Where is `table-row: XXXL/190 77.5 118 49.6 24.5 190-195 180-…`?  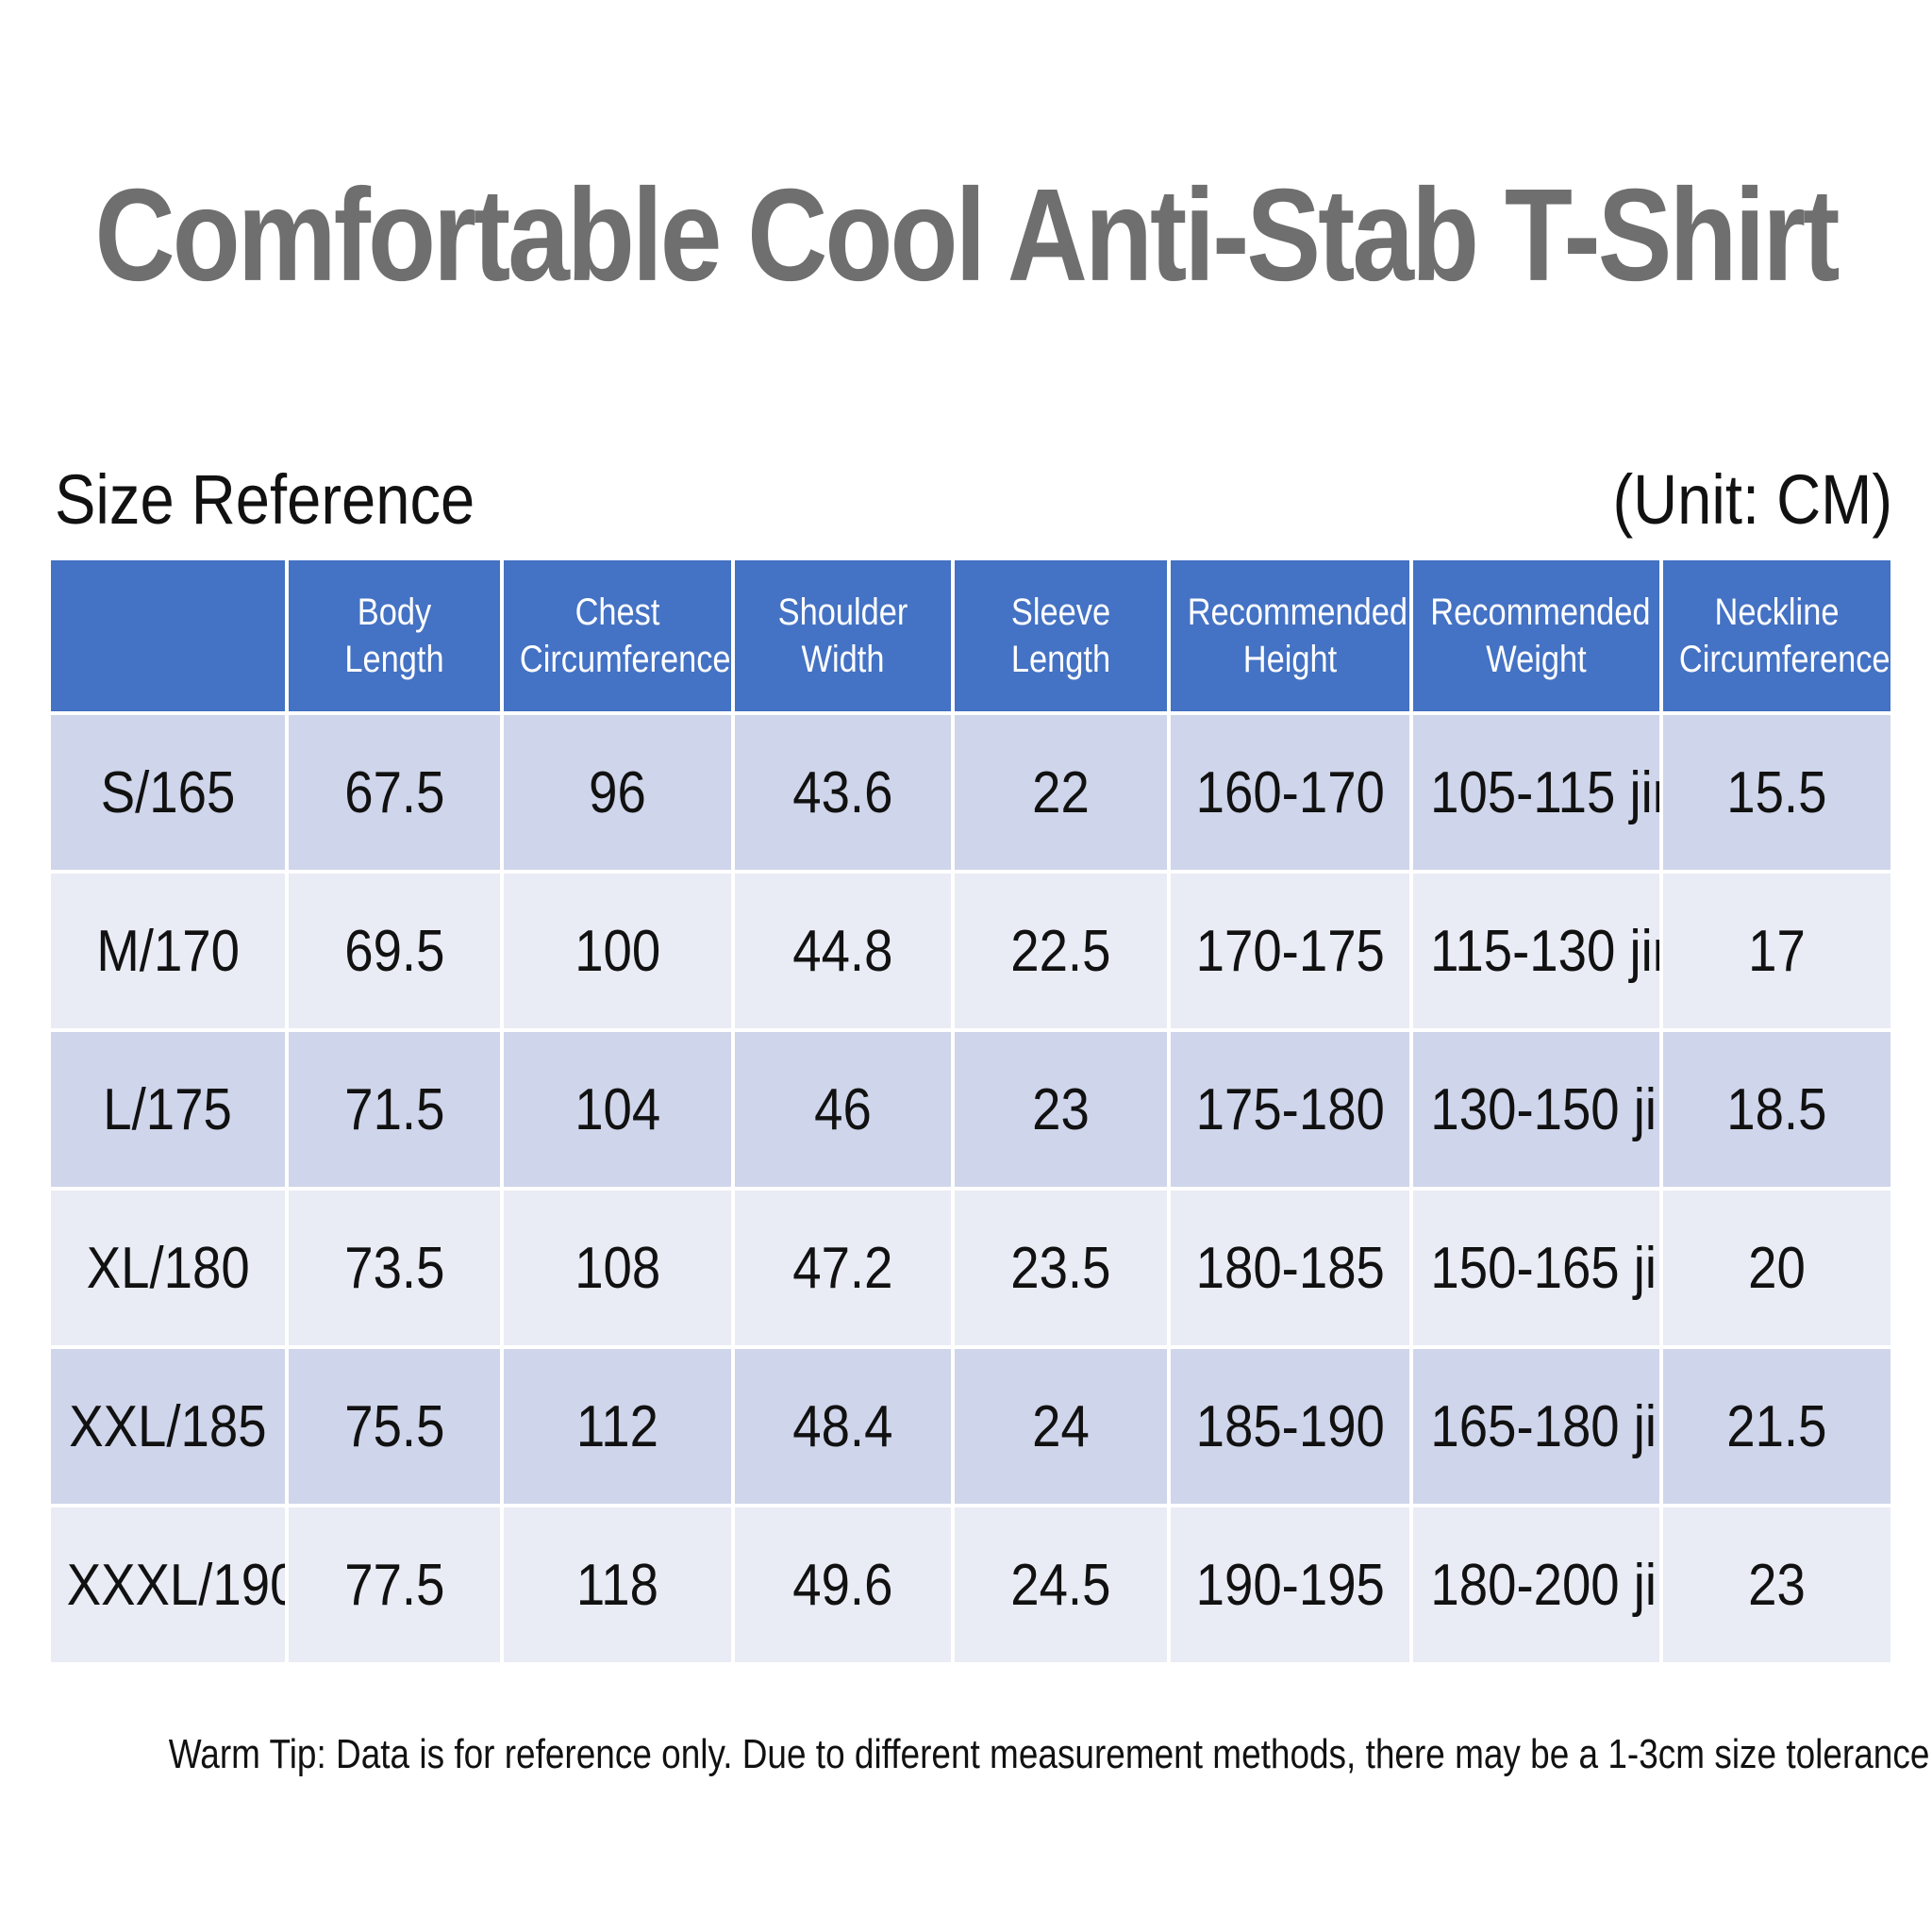 table-row: XXXL/190 77.5 118 49.6 24.5 190-195 180-… is located at coordinates (971, 1584).